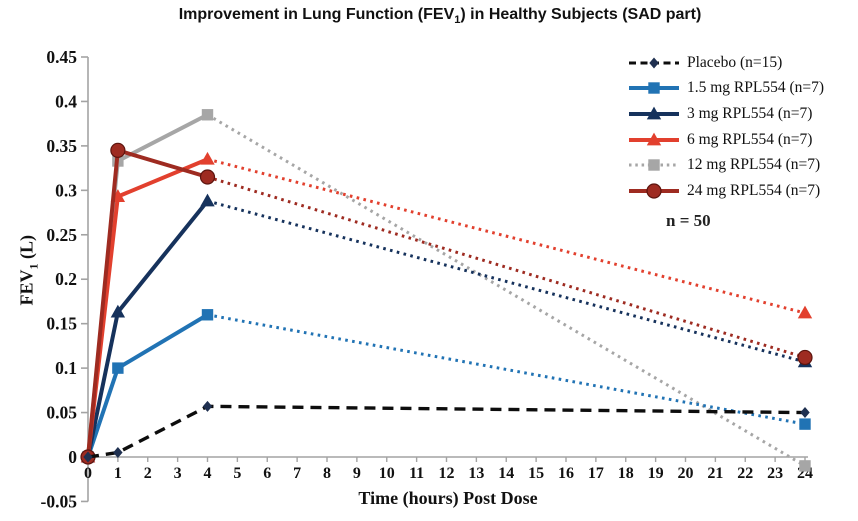  Describe the element at coordinates (387, 473) in the screenshot. I see `x-tick-label: 10` at that location.